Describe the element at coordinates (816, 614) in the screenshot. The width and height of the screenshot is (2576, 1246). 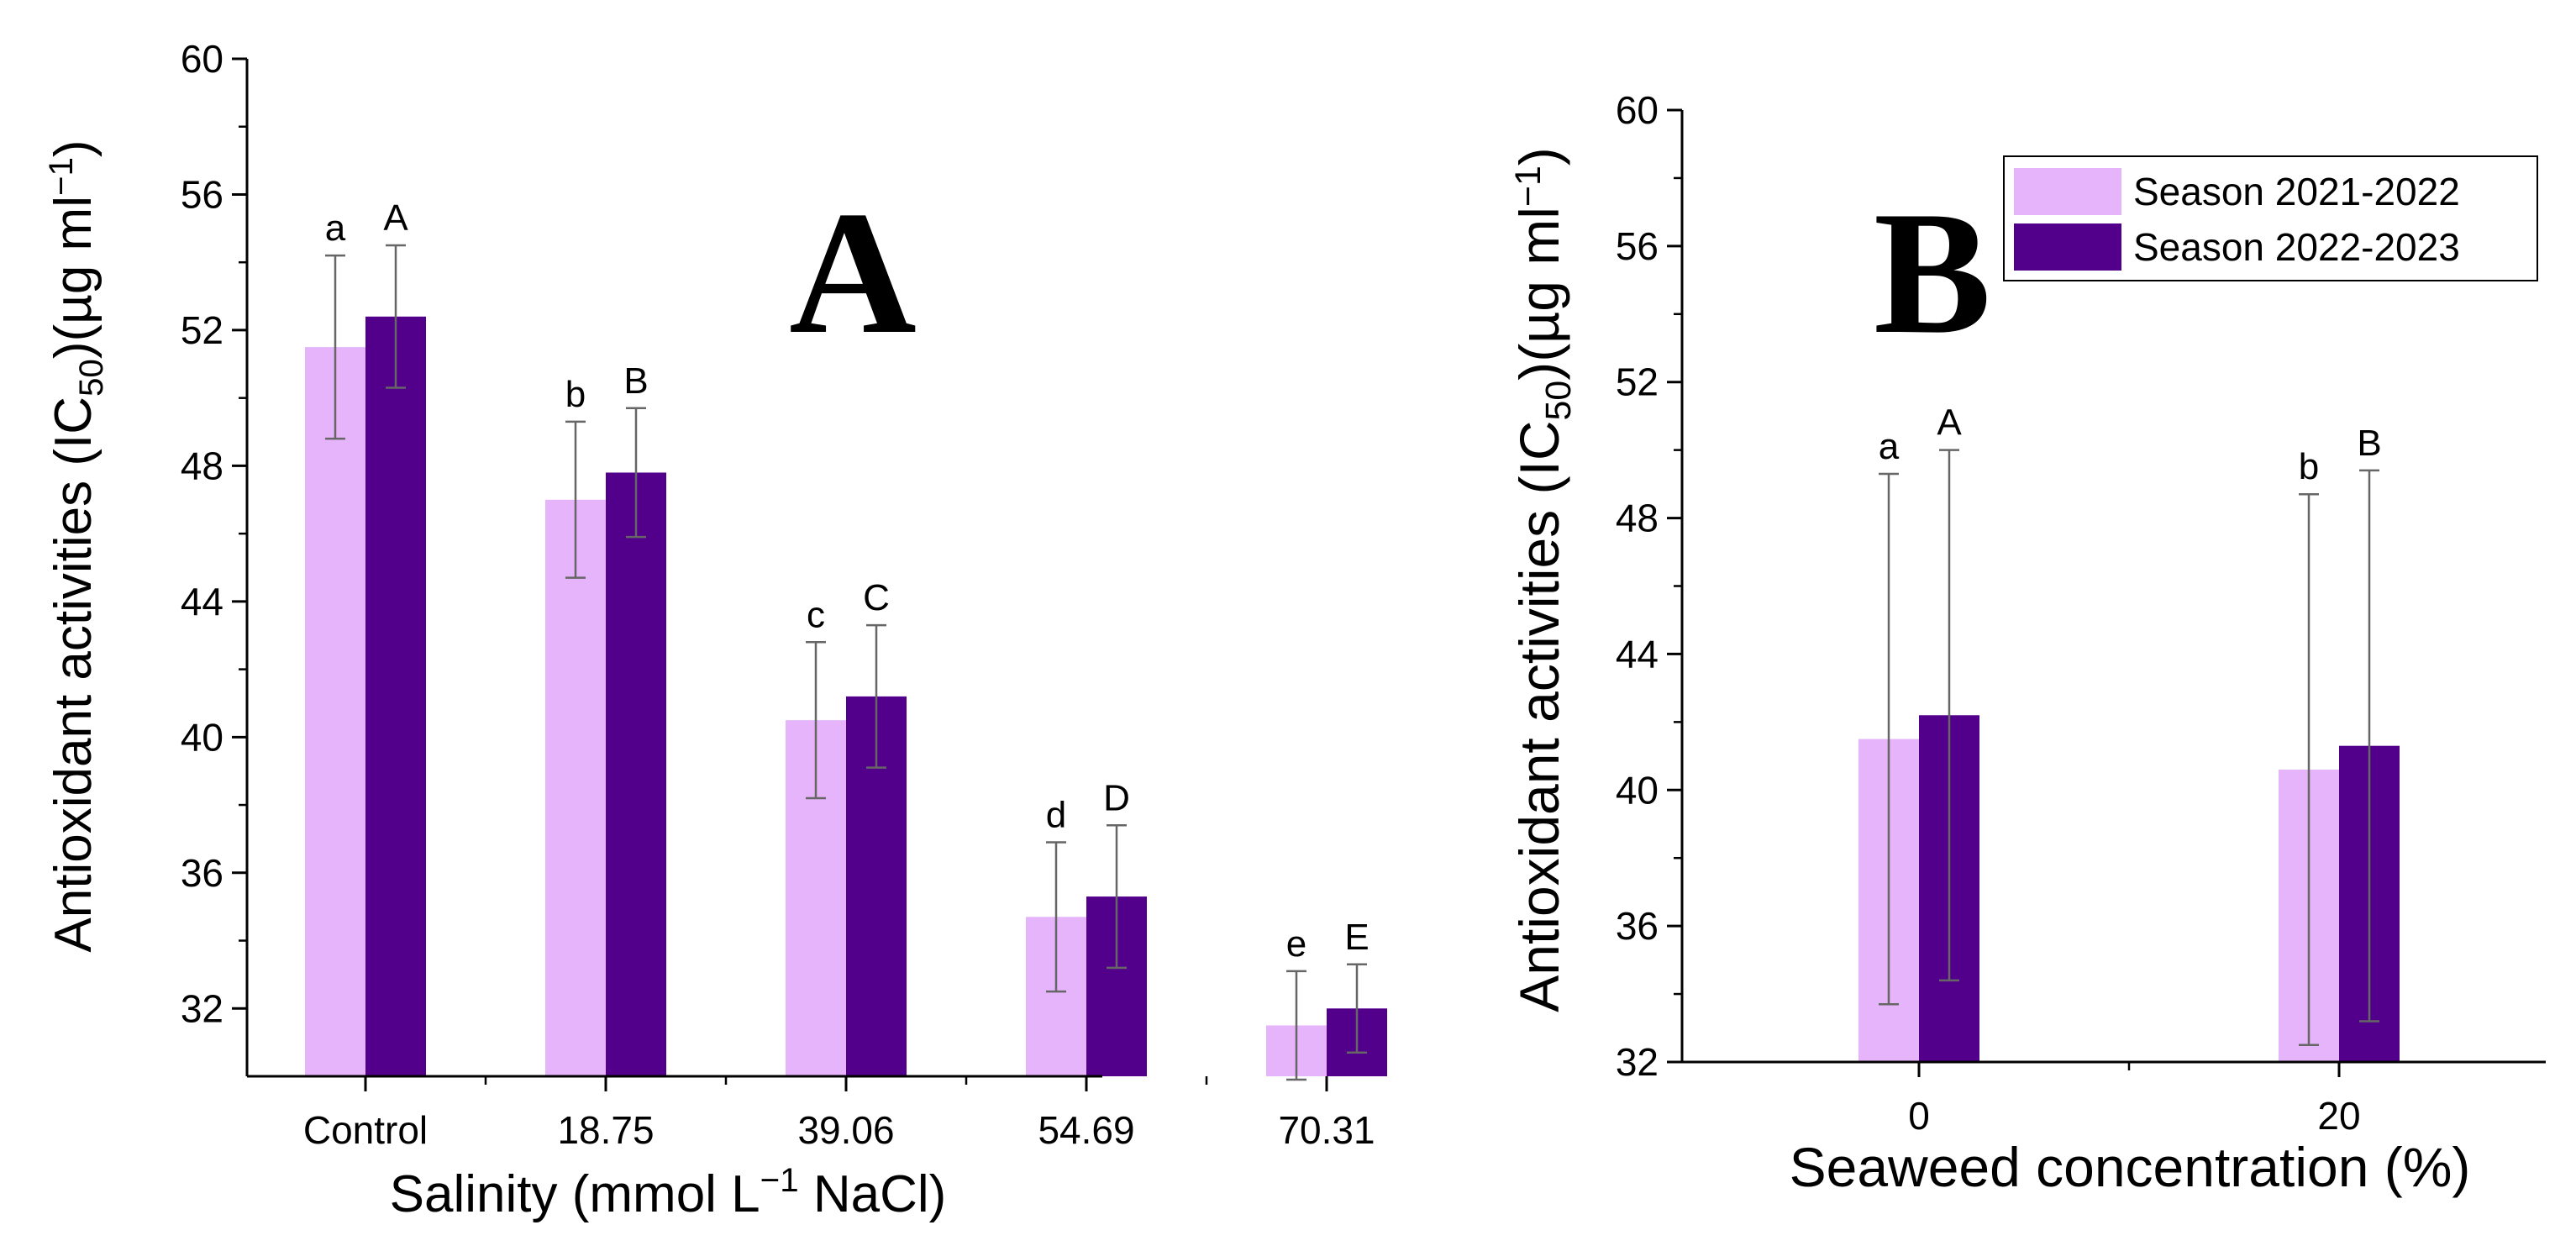
I see `significance-letter-a-s1-2: c` at that location.